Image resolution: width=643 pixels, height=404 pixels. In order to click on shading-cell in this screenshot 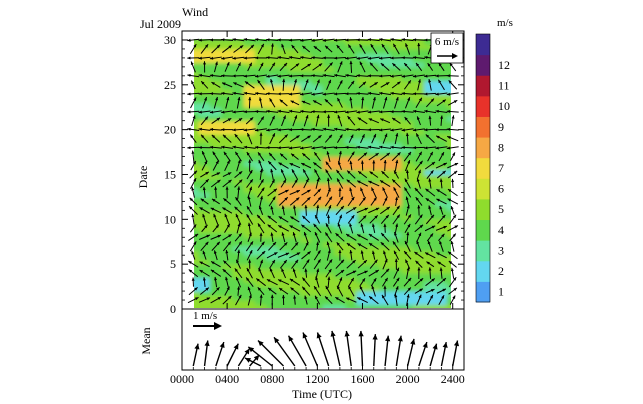, I will do `click(339, 42)`.